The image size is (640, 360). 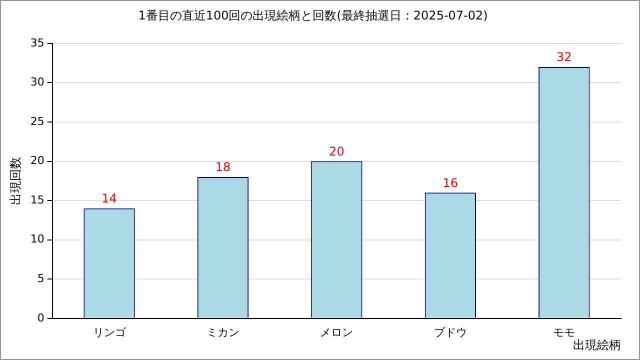 What do you see at coordinates (564, 57) in the screenshot?
I see `data-label: 32` at bounding box center [564, 57].